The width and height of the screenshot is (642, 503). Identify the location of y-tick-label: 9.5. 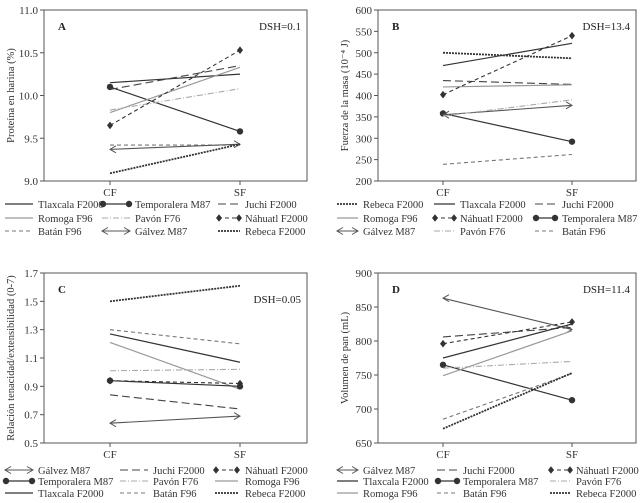
(31, 139).